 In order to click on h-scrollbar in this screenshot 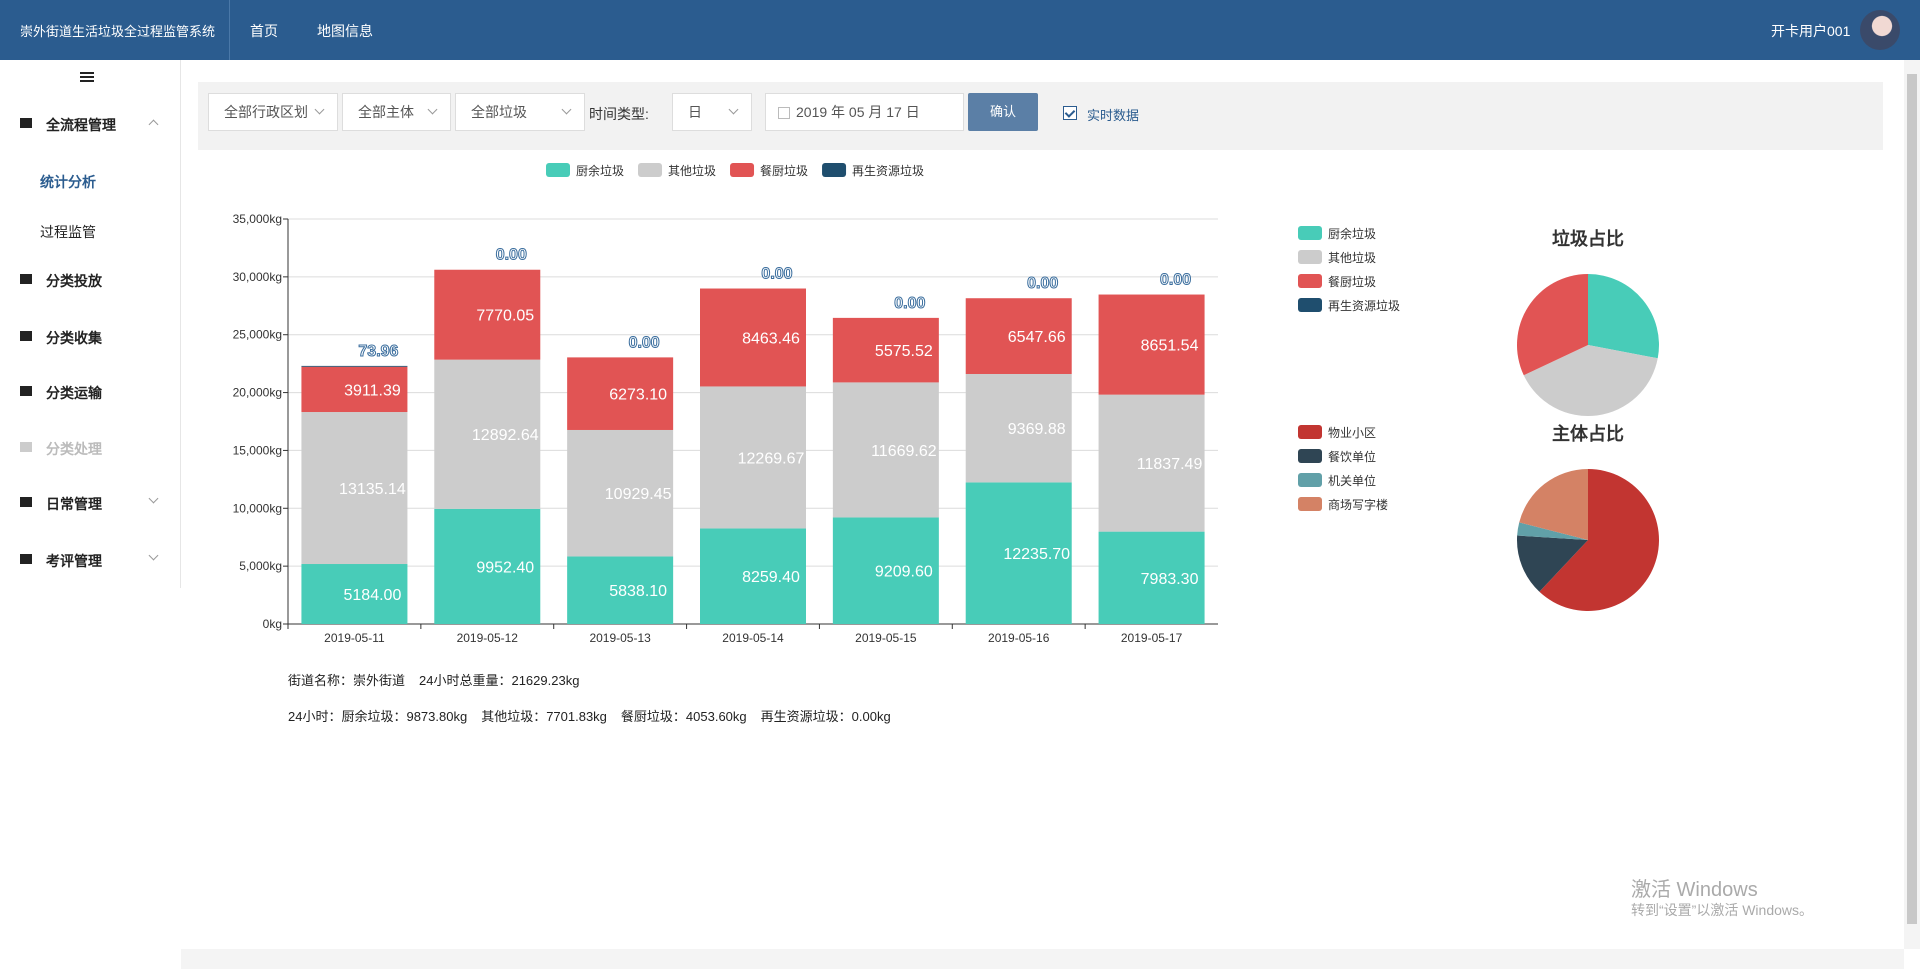, I will do `click(1042, 959)`.